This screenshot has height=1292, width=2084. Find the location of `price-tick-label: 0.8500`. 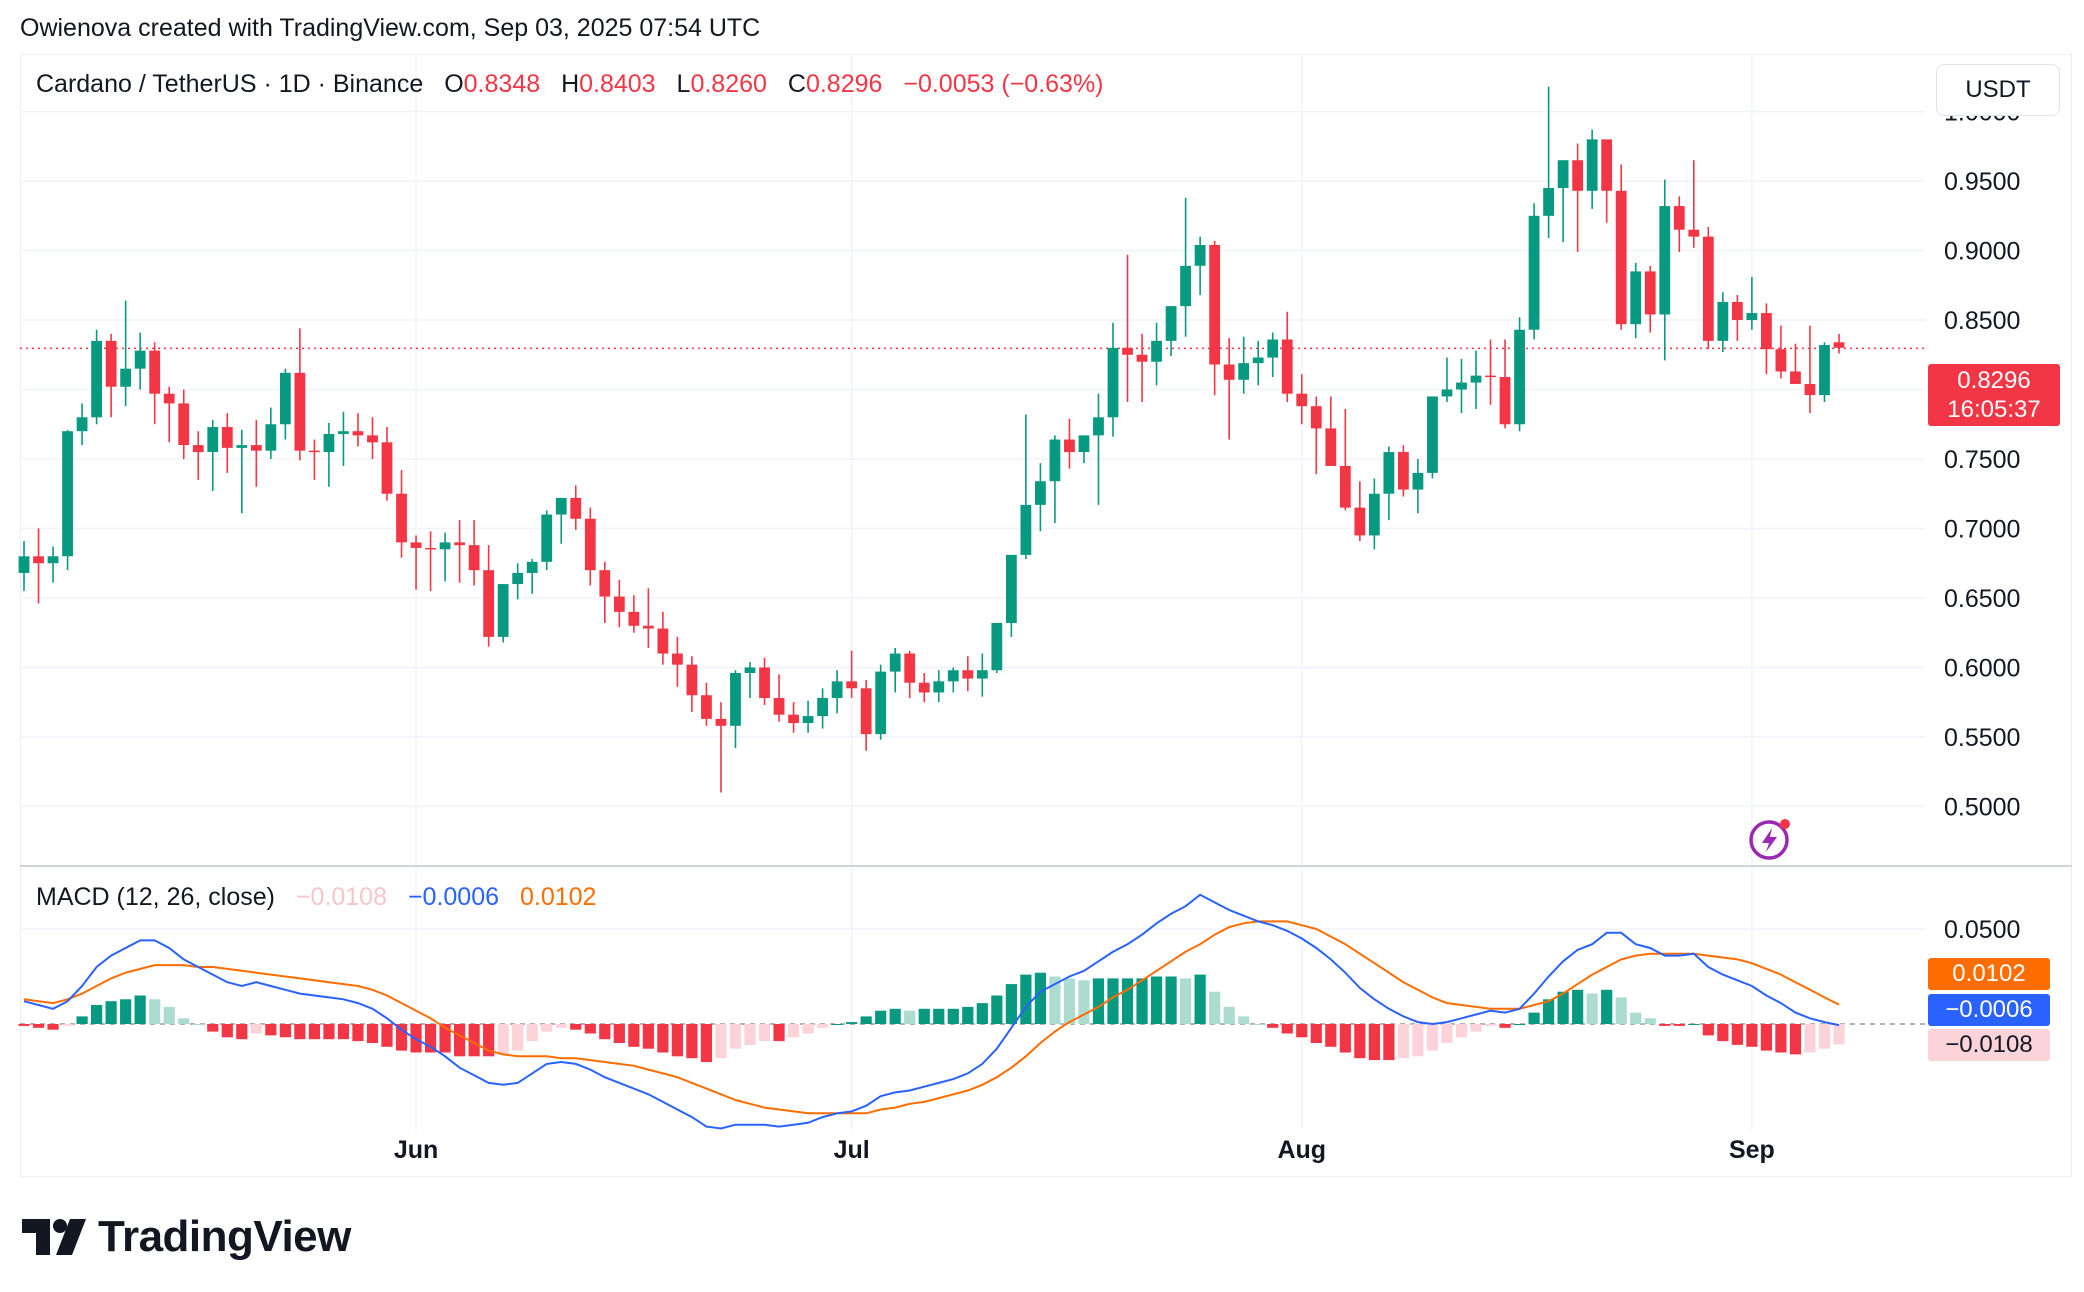

price-tick-label: 0.8500 is located at coordinates (1982, 321).